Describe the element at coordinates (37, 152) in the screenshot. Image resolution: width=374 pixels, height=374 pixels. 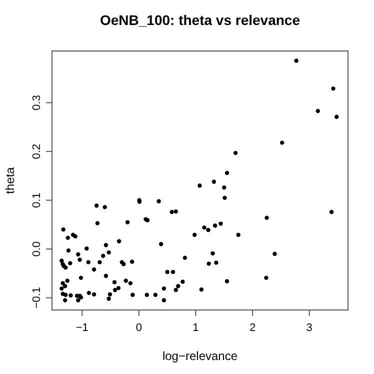
I see `y-tick-label: 0.2` at that location.